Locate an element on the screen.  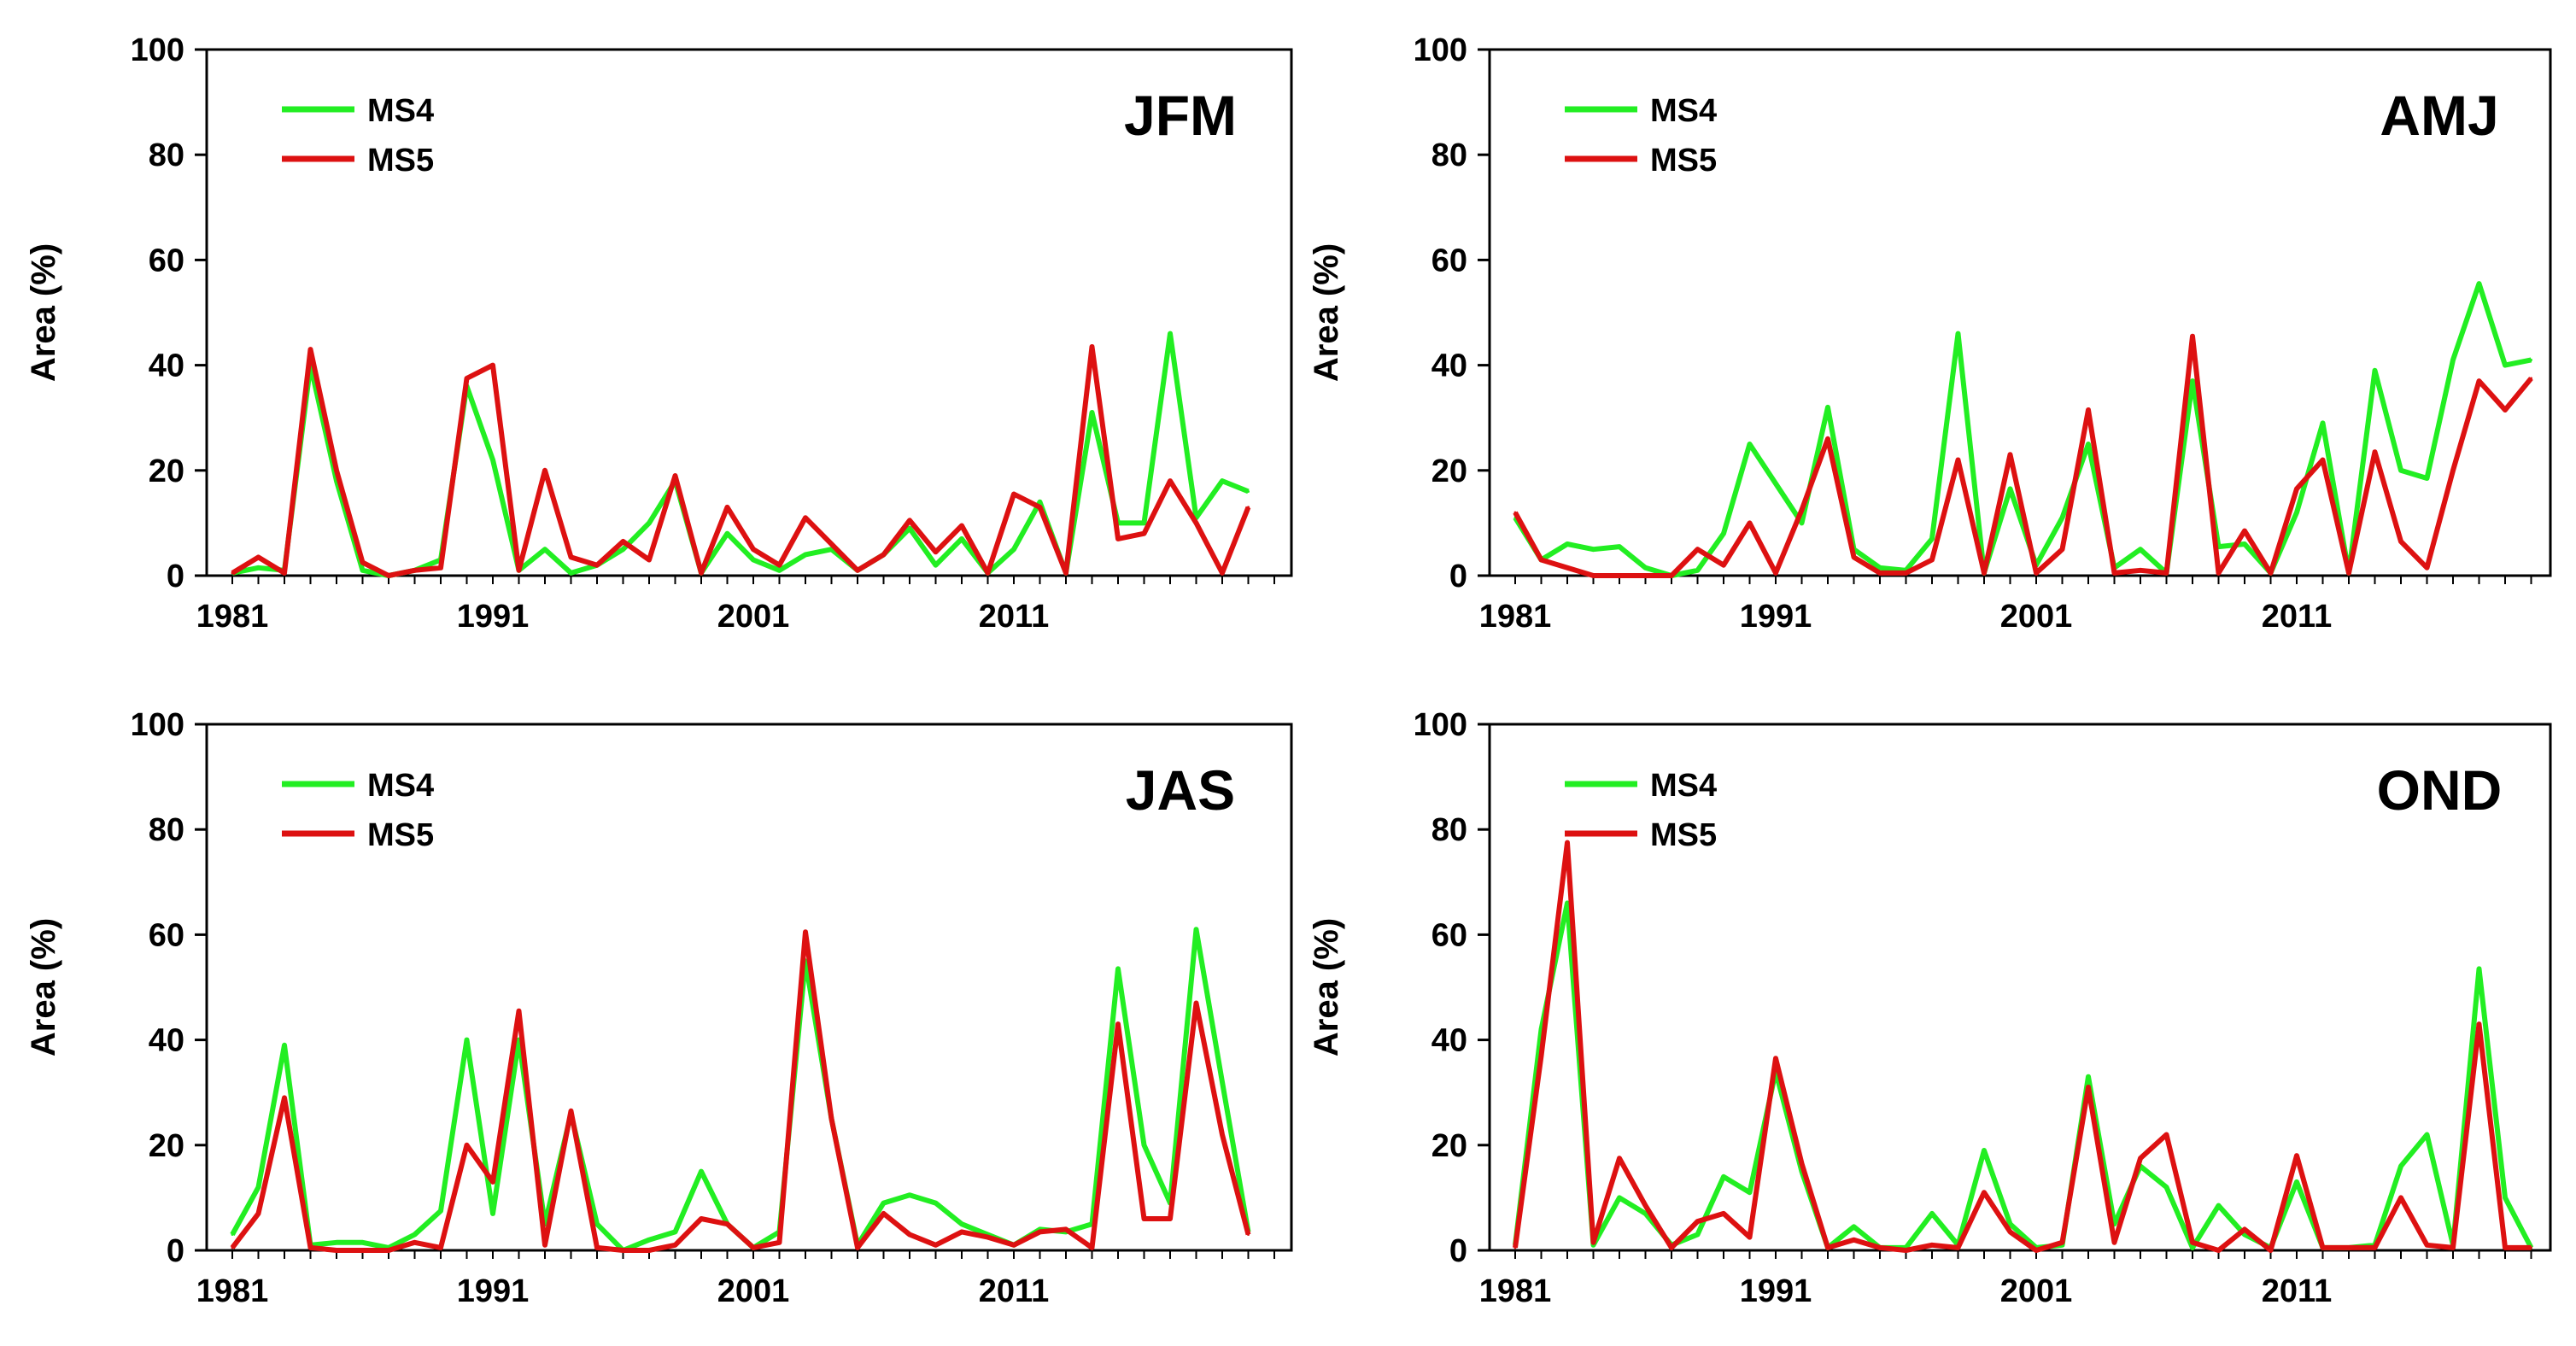
y-axis-label: Area (%) is located at coordinates (43, 313).